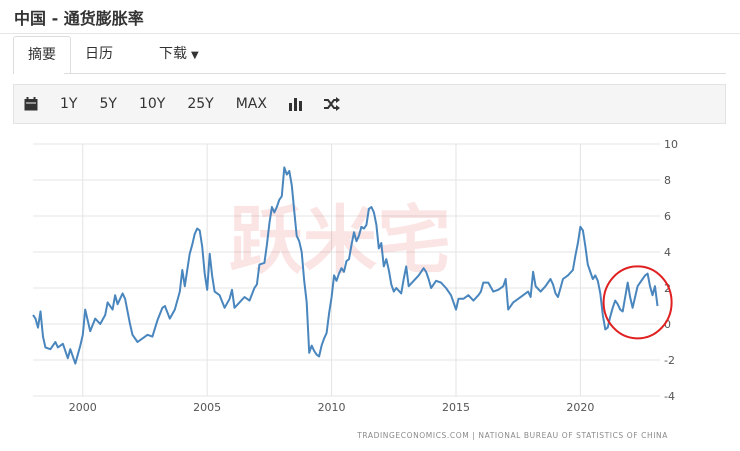 This screenshot has width=740, height=451. Describe the element at coordinates (671, 144) in the screenshot. I see `y-tick-label: 10` at that location.